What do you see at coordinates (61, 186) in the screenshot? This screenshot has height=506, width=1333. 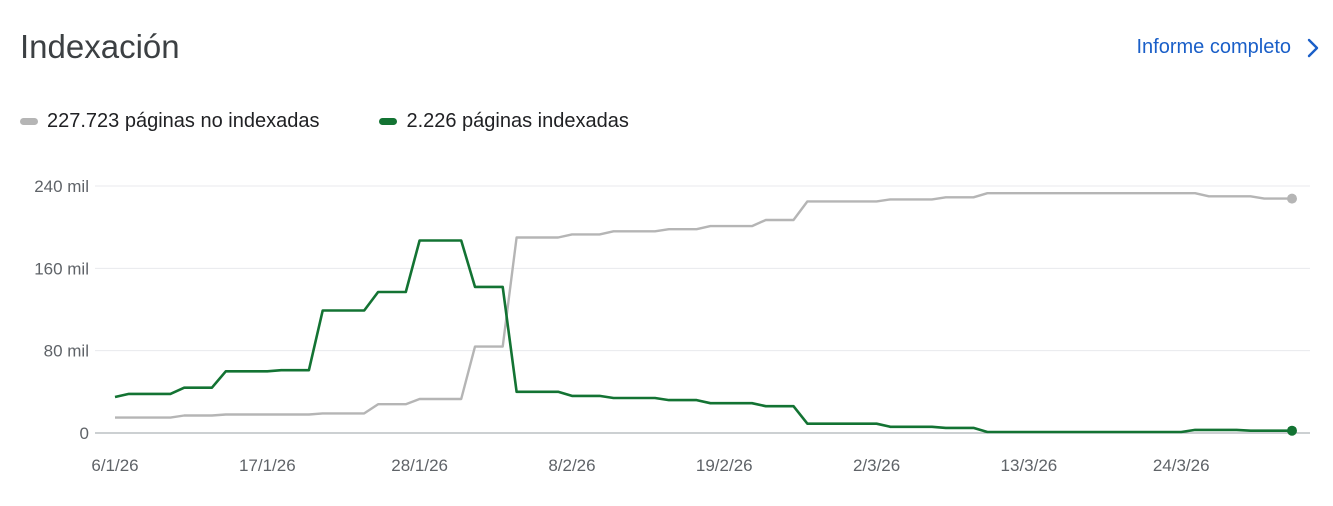 I see `y-tick-label: 240 mil` at bounding box center [61, 186].